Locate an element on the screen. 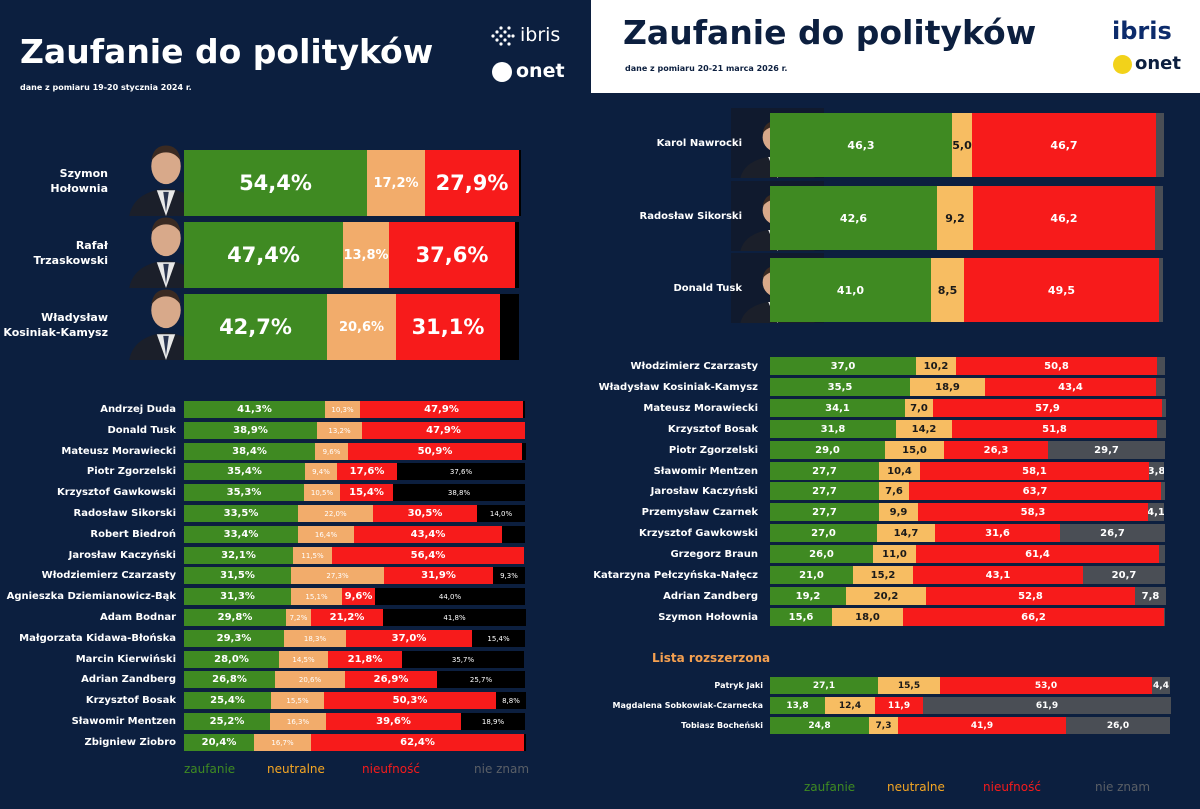  left-featured-kosiniak-kamysz-neutral-bar: 20,6% is located at coordinates (361, 327).